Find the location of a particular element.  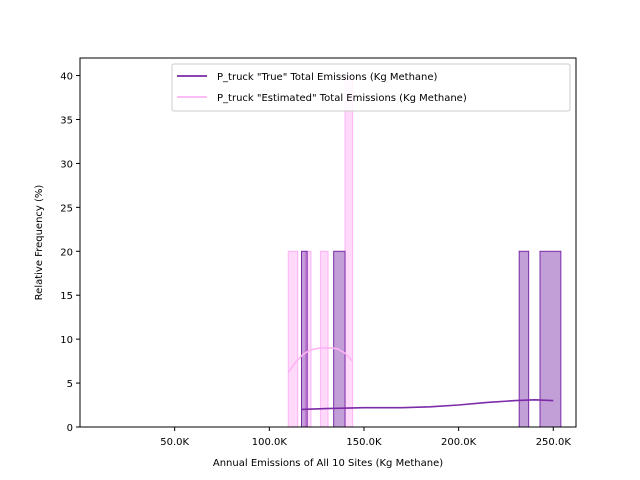

y-axis: 0 5 10 15 20 25 30 35 40 is located at coordinates (70, 253).